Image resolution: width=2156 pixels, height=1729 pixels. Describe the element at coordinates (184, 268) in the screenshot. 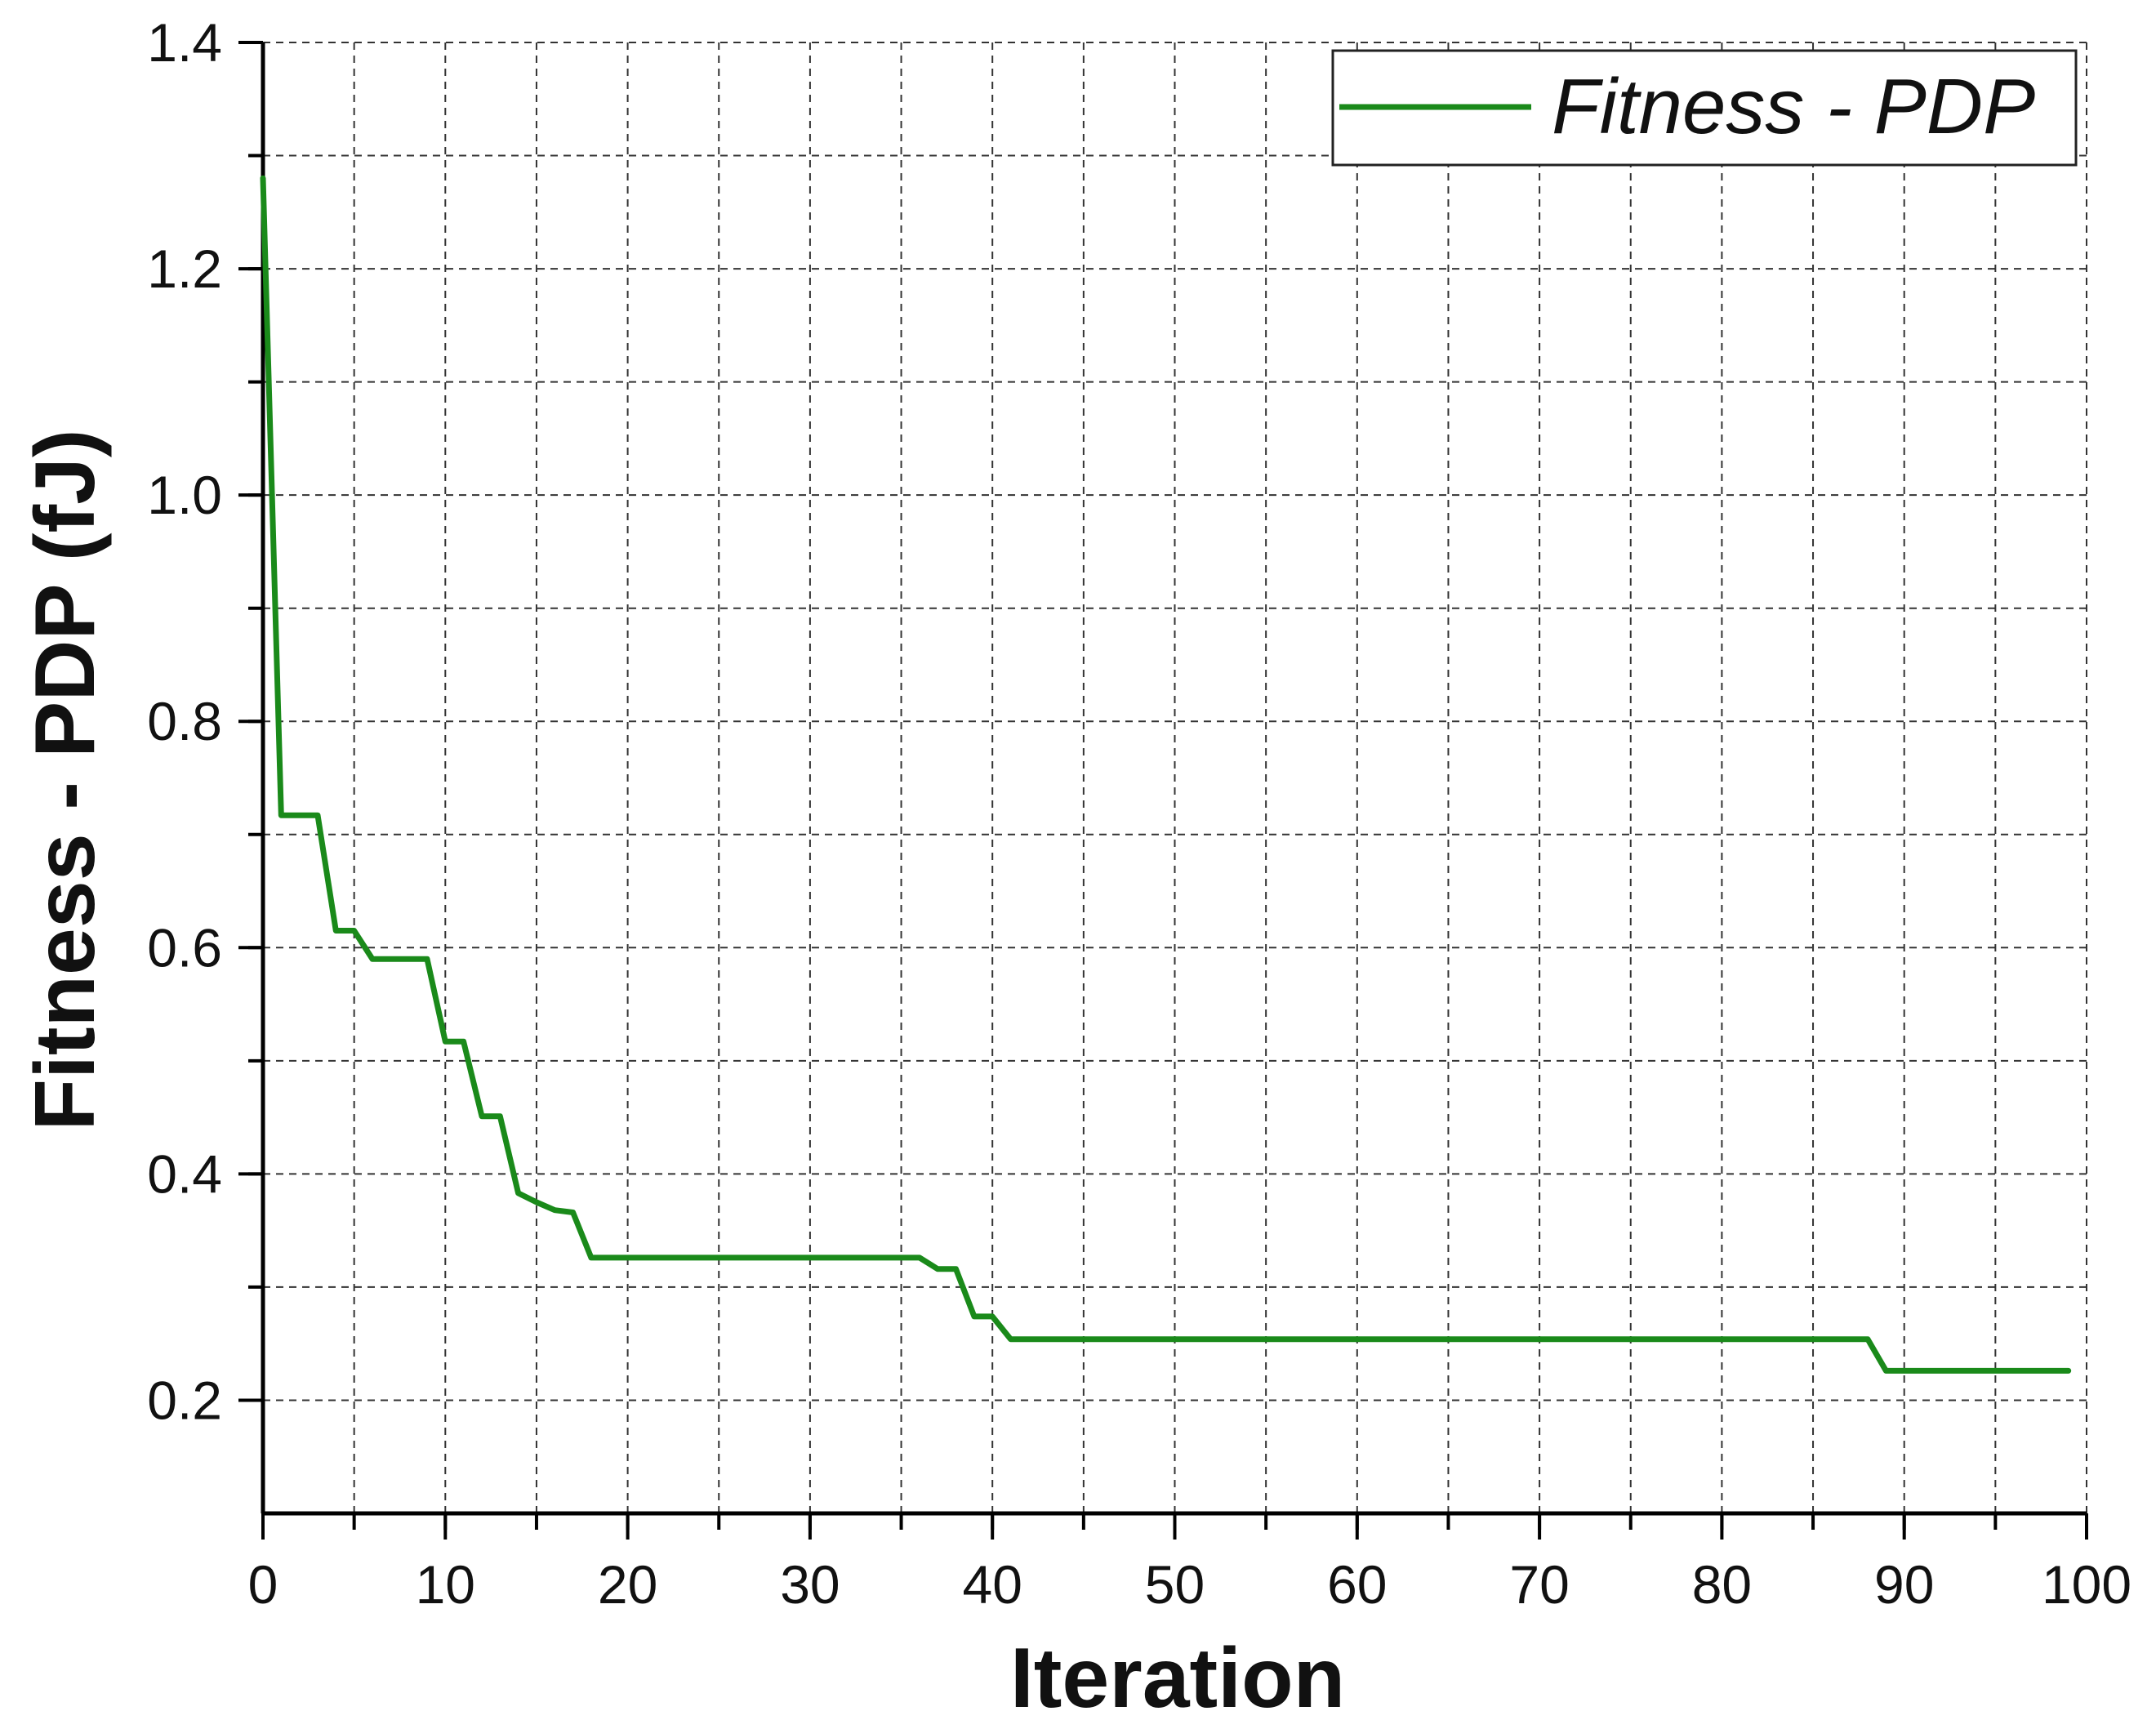

I see `y-tick-label: 1.2` at that location.